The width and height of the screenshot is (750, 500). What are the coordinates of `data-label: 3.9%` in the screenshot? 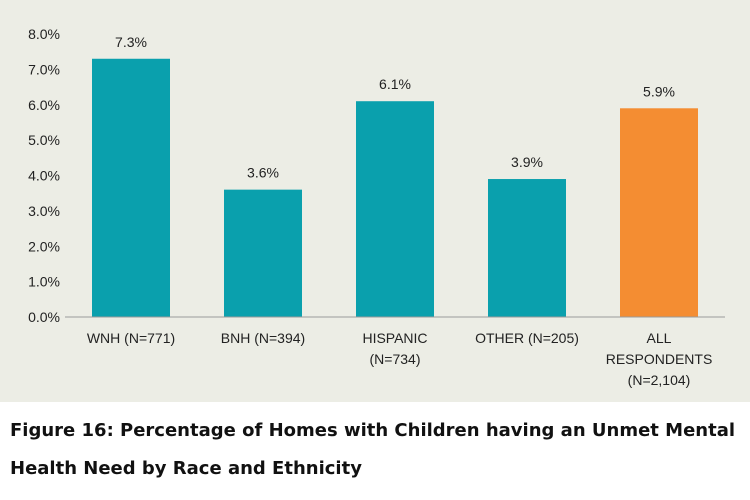 It's located at (527, 162).